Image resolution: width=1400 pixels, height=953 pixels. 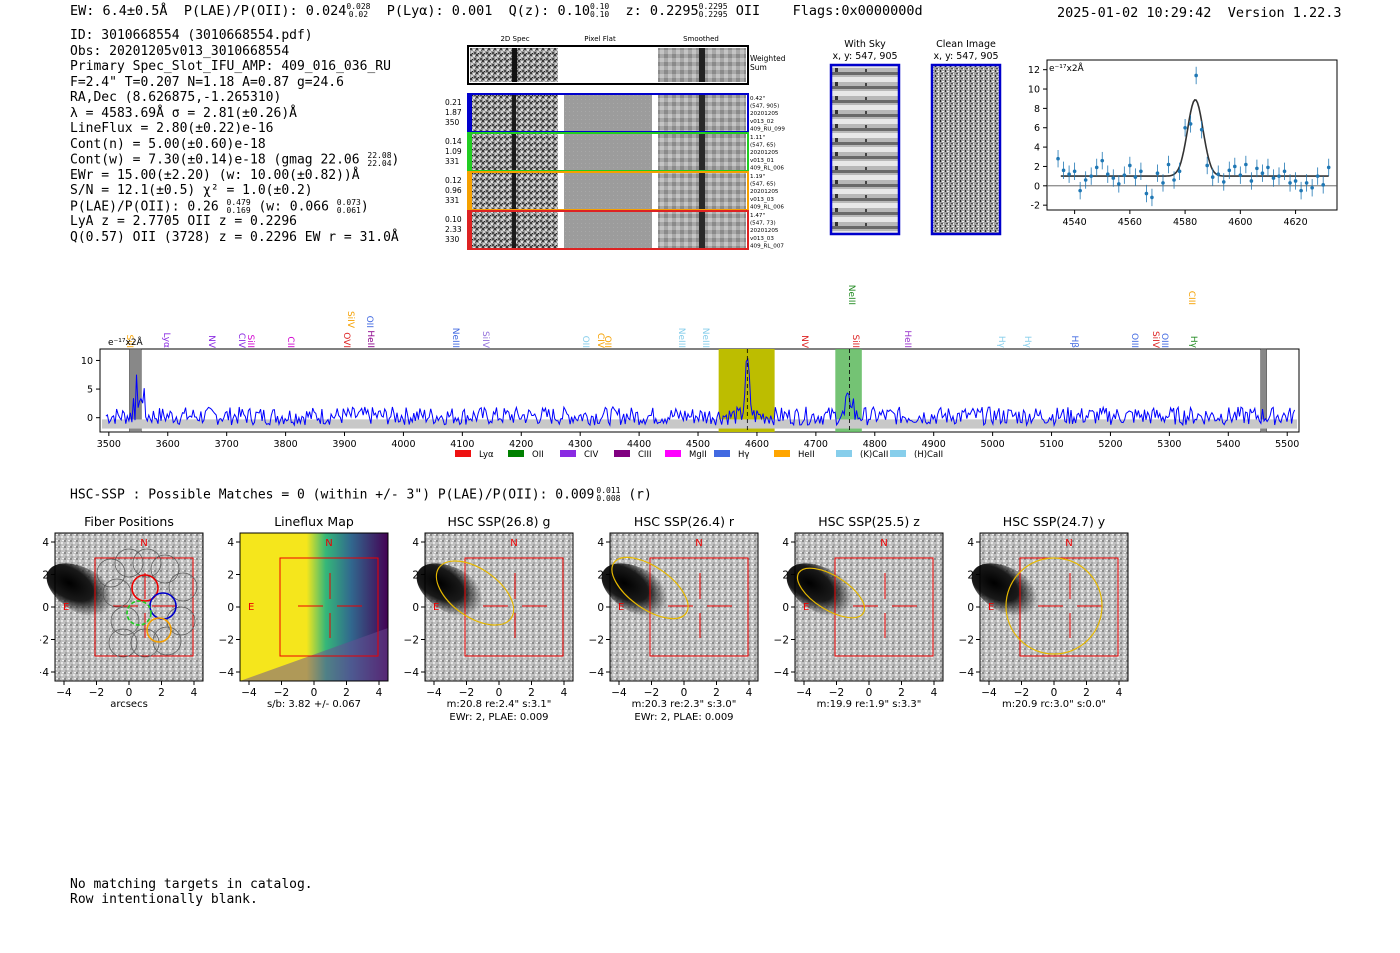 I want to click on line-label: Hβ, so click(x=1074, y=341).